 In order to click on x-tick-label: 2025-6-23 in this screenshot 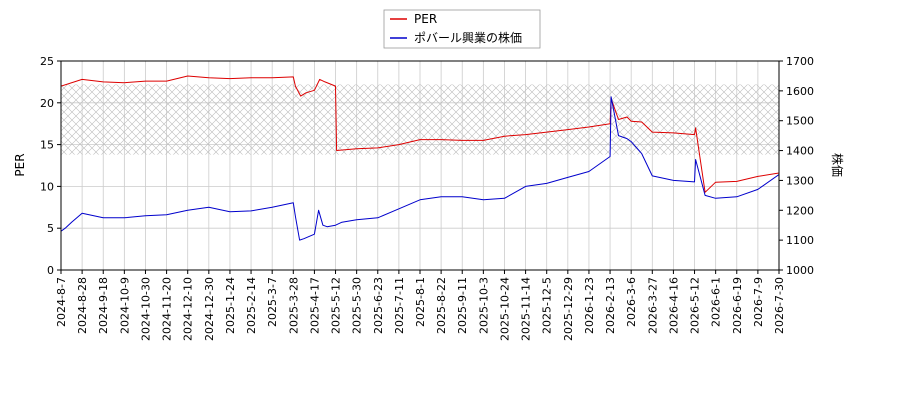, I will do `click(378, 305)`.